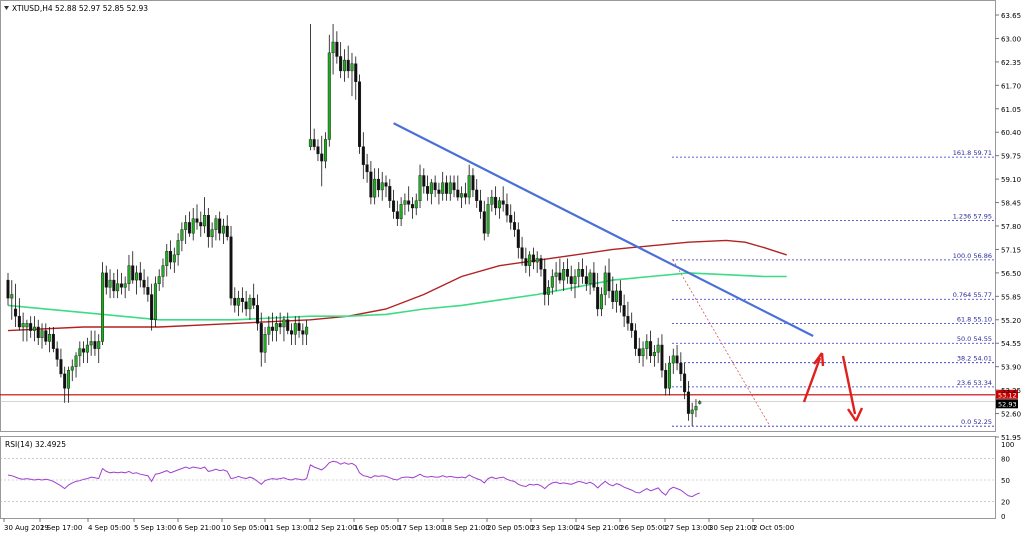 This screenshot has width=1024, height=539. What do you see at coordinates (972, 295) in the screenshot?
I see `fib-level-label: 0.764 55.77` at bounding box center [972, 295].